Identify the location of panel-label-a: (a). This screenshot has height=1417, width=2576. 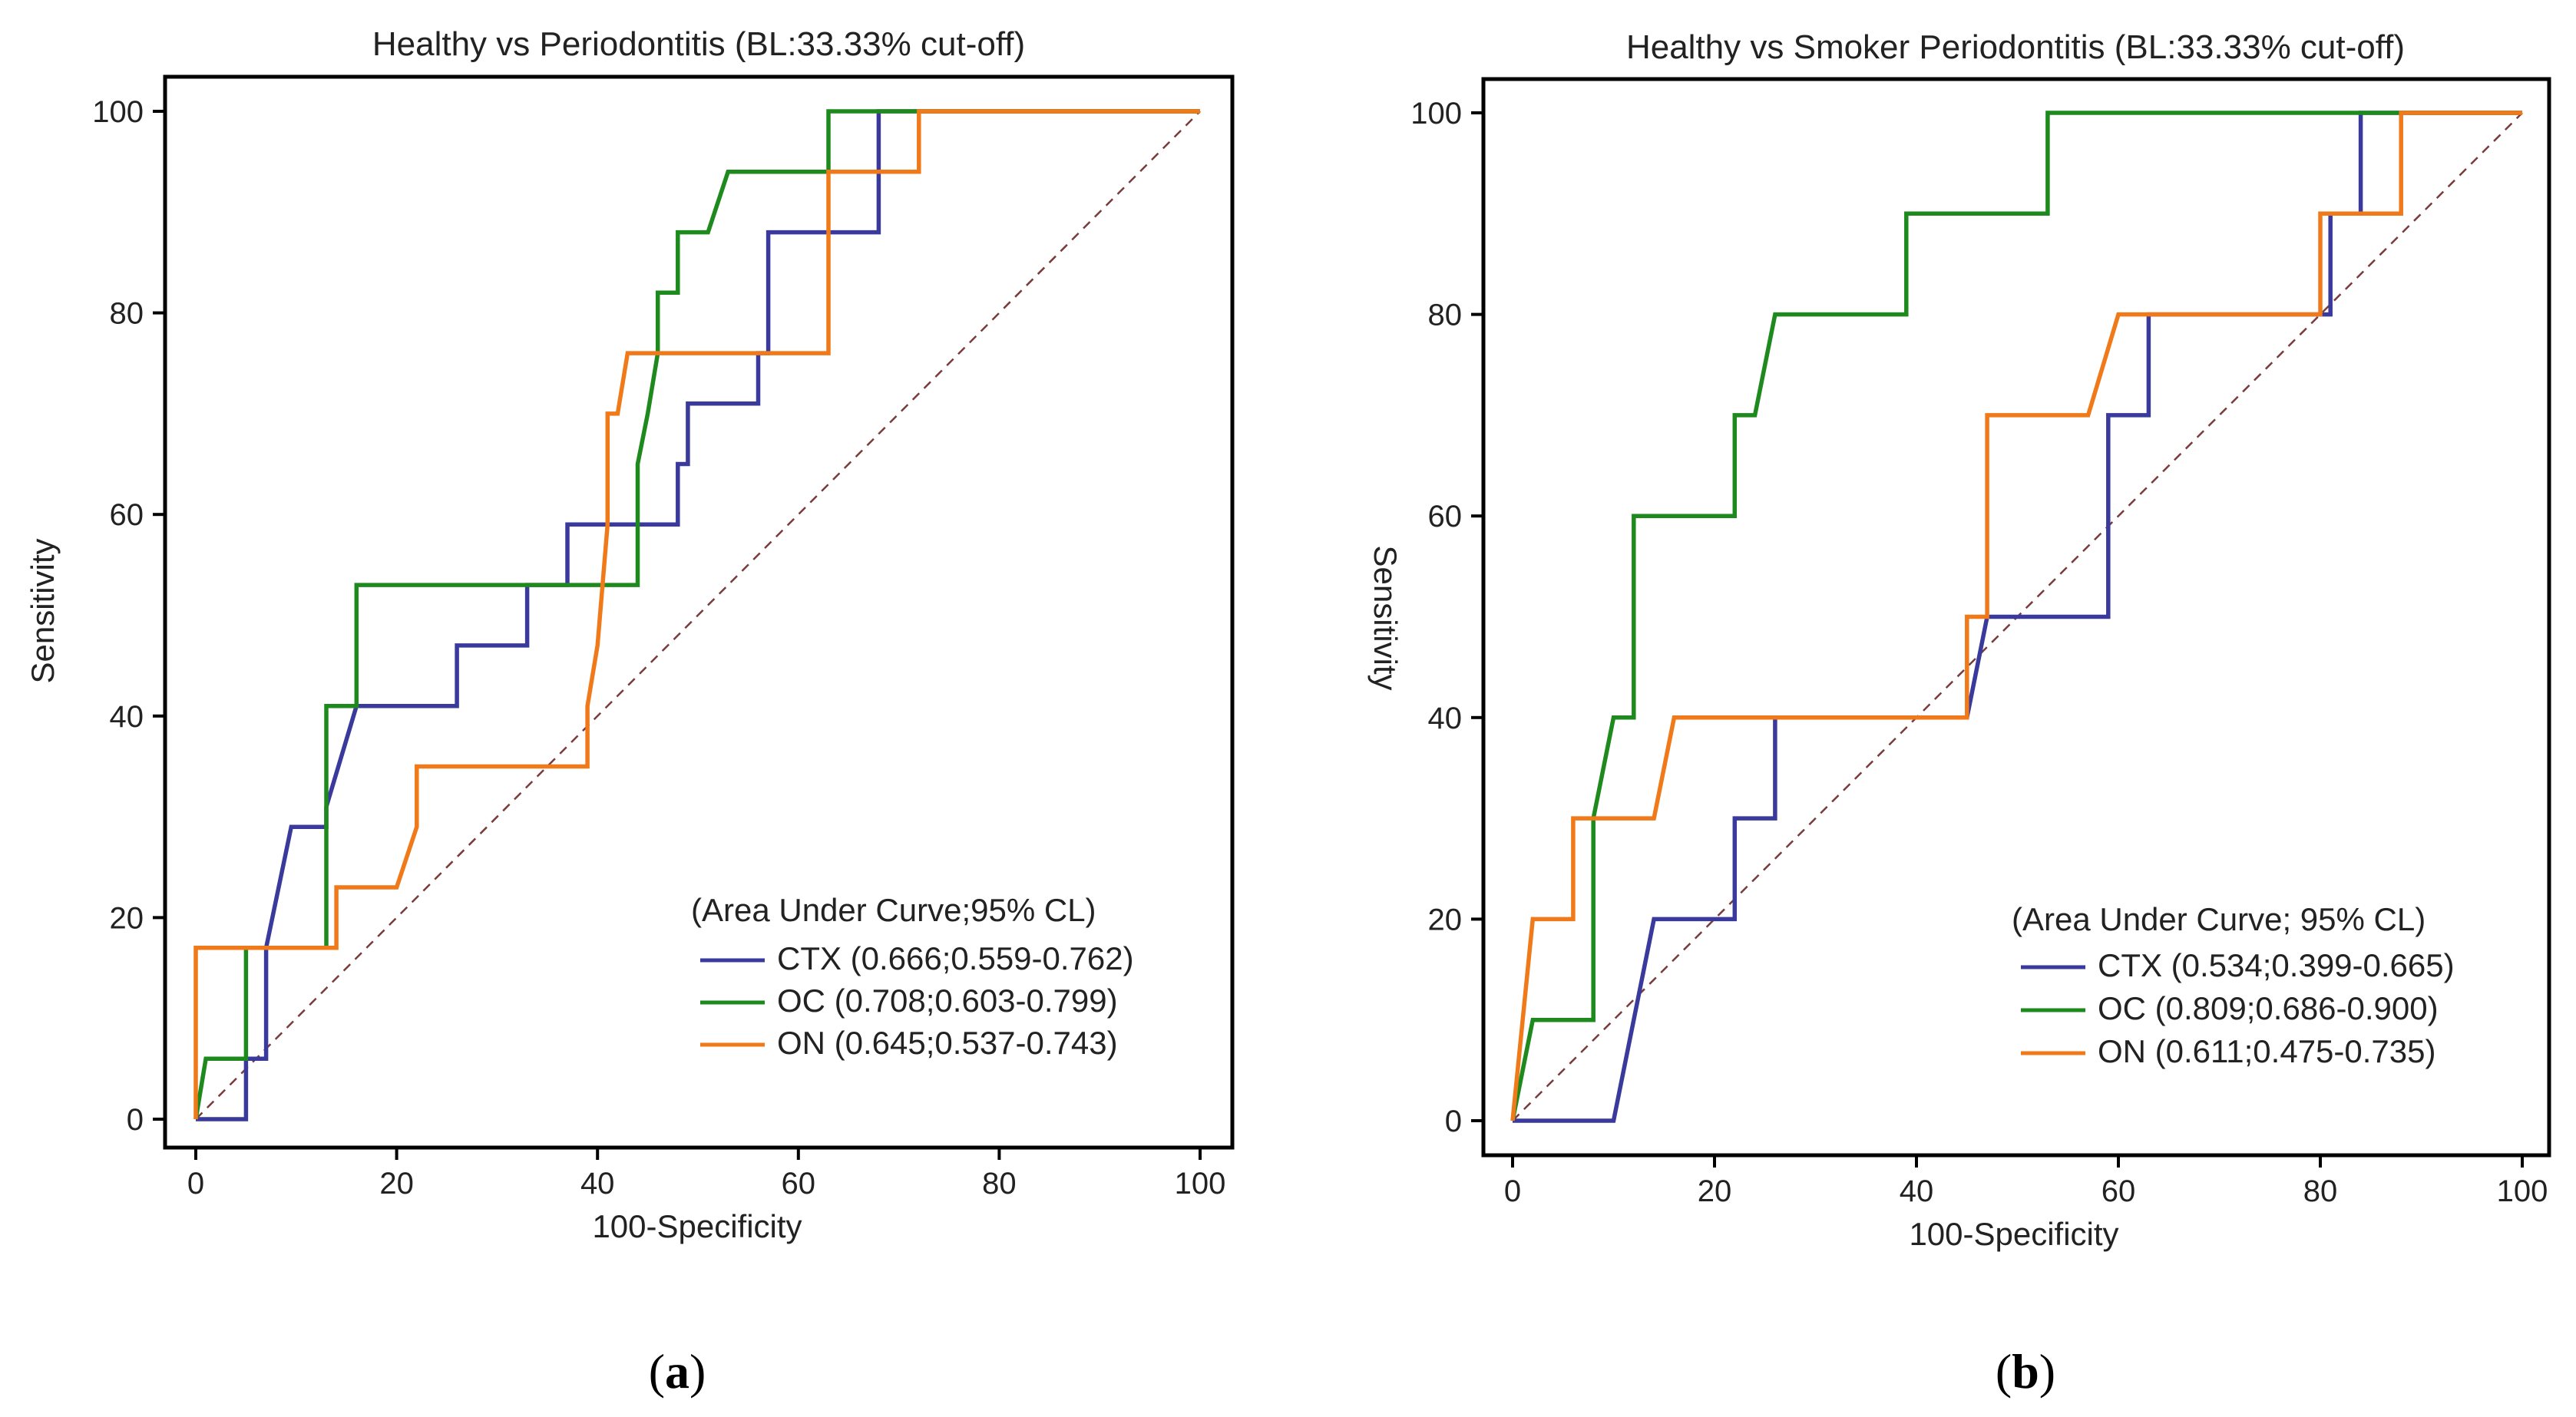
(677, 1371).